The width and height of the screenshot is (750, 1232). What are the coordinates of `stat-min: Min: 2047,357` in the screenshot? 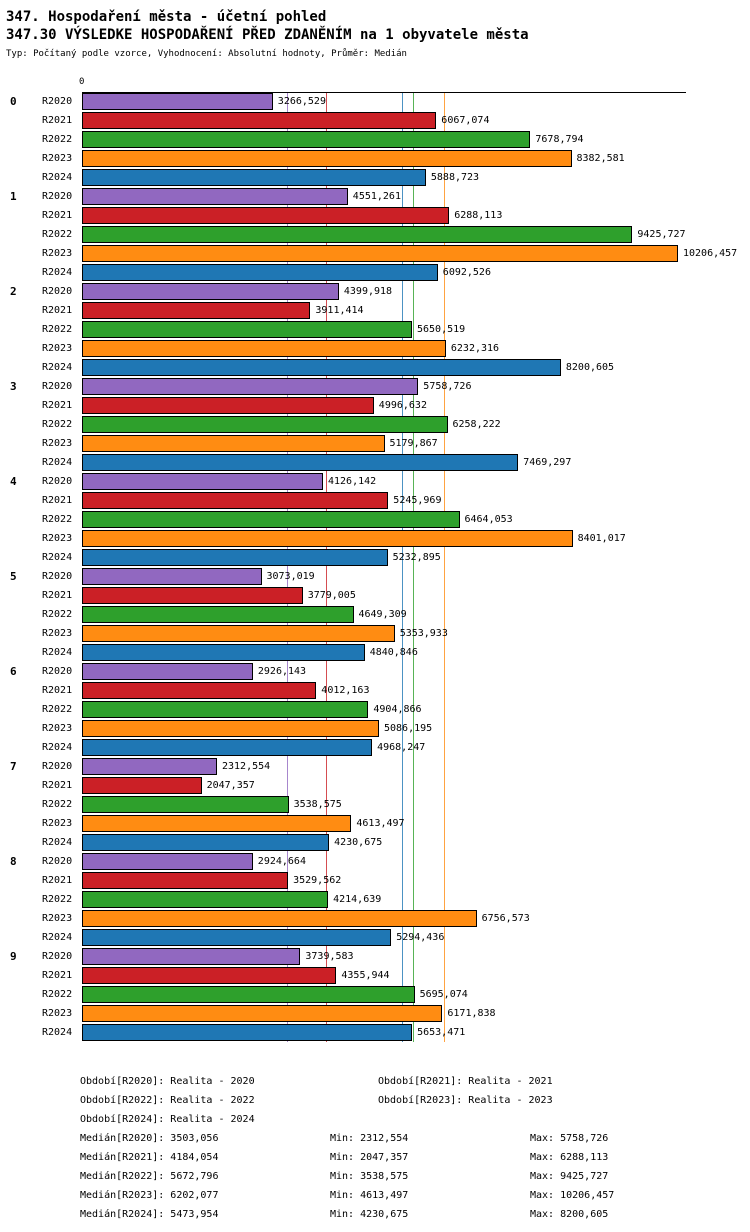 It's located at (369, 1157).